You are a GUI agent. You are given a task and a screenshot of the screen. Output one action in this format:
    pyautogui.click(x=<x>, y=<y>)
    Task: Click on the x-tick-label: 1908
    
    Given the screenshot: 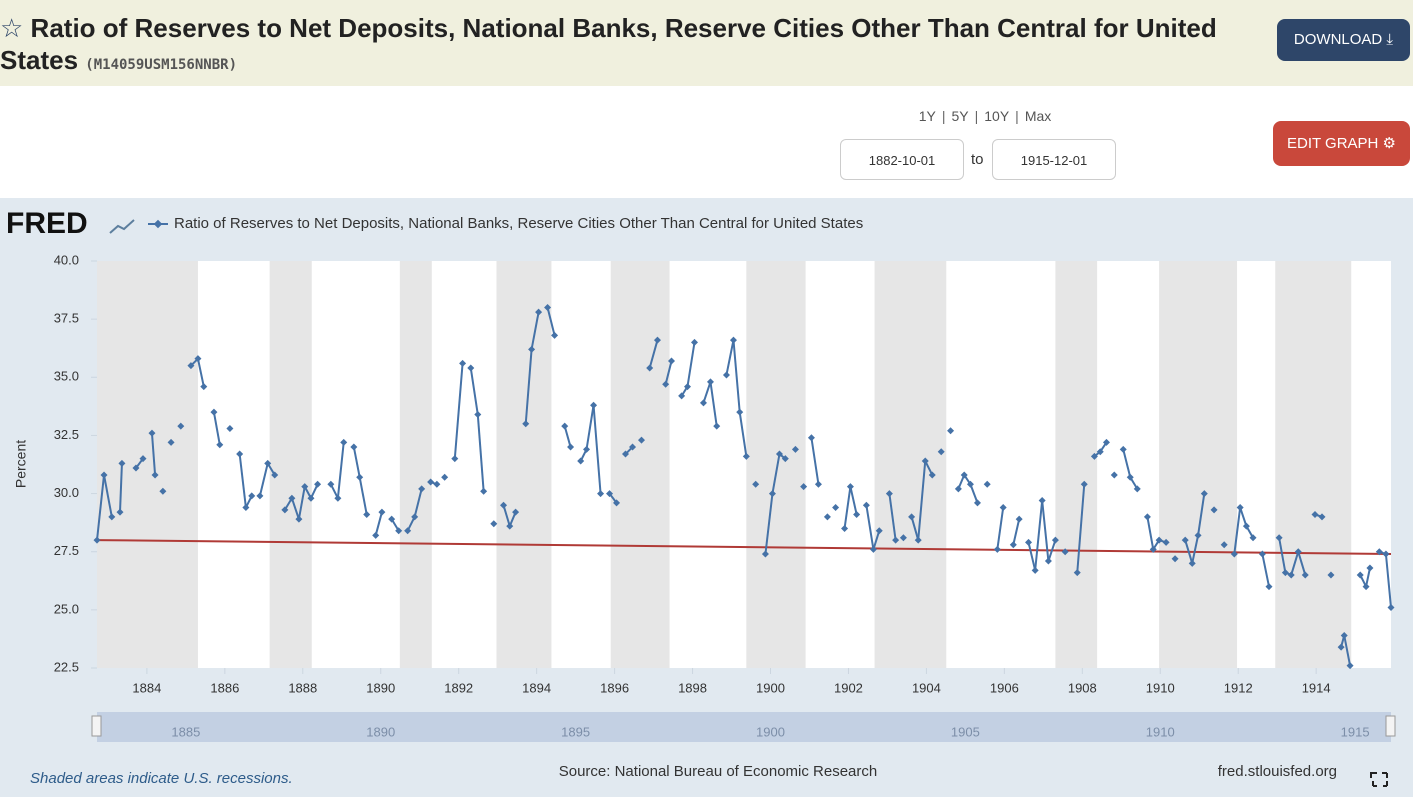 What is the action you would take?
    pyautogui.click(x=1082, y=687)
    